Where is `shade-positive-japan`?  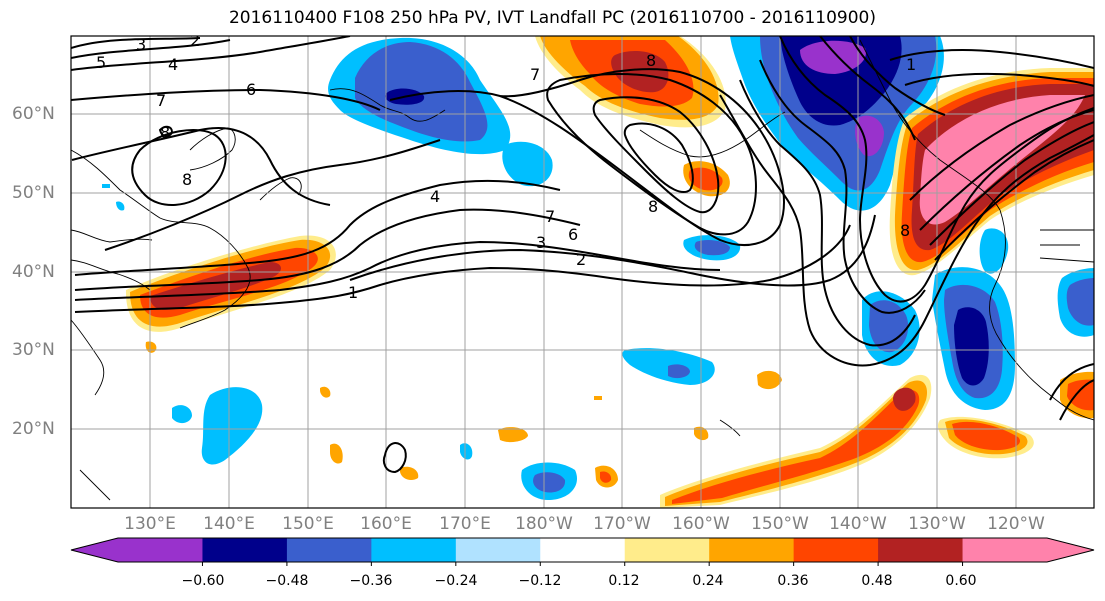
shade-positive-japan is located at coordinates (216, 286).